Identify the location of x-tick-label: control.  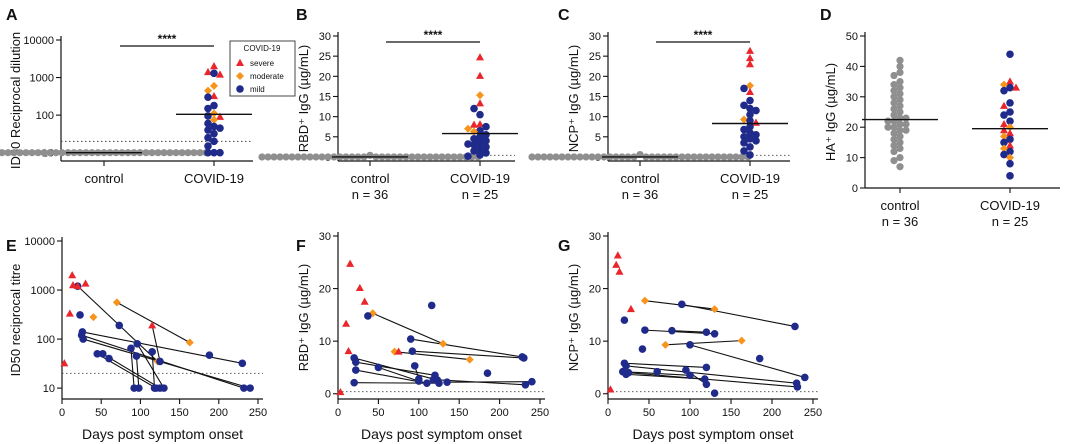
(639, 178).